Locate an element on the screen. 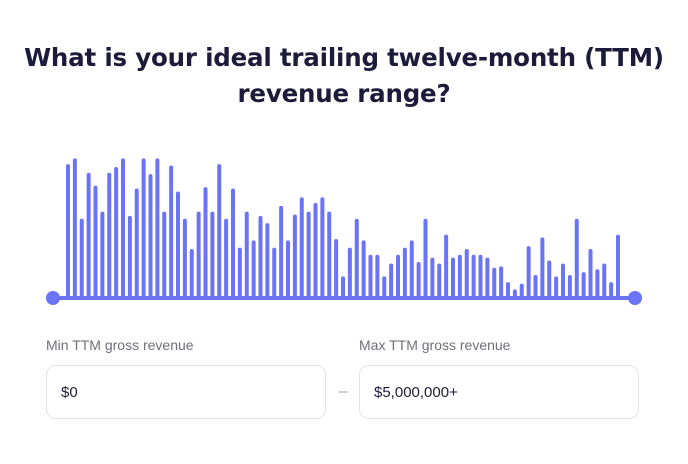 The height and width of the screenshot is (464, 688). max-revenue-label: Max TTM gross revenue is located at coordinates (435, 345).